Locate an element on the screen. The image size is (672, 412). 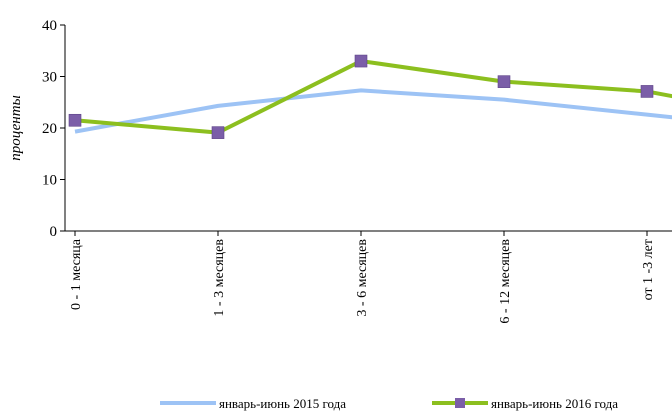
x-category-label: от 1 -3 лет is located at coordinates (648, 269).